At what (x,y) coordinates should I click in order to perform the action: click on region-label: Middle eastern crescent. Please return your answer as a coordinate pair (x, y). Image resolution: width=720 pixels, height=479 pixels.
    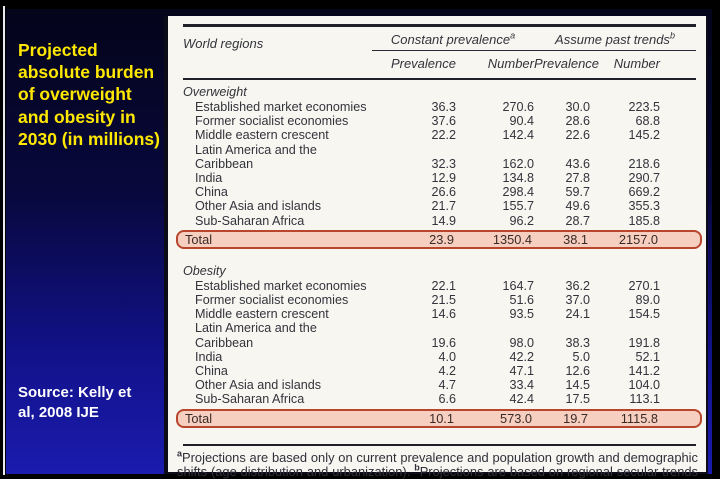
    Looking at the image, I should click on (262, 135).